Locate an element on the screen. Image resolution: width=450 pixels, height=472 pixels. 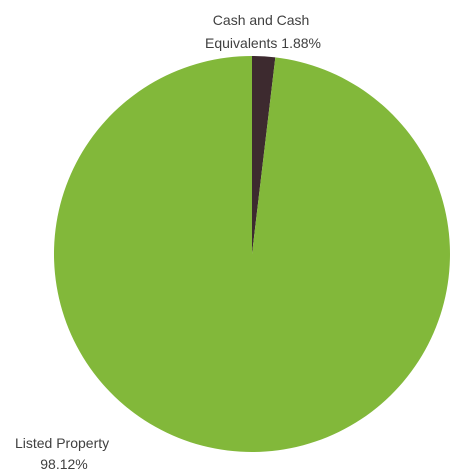
slice-label-listed-property-line-1: Listed Property is located at coordinates (62, 443).